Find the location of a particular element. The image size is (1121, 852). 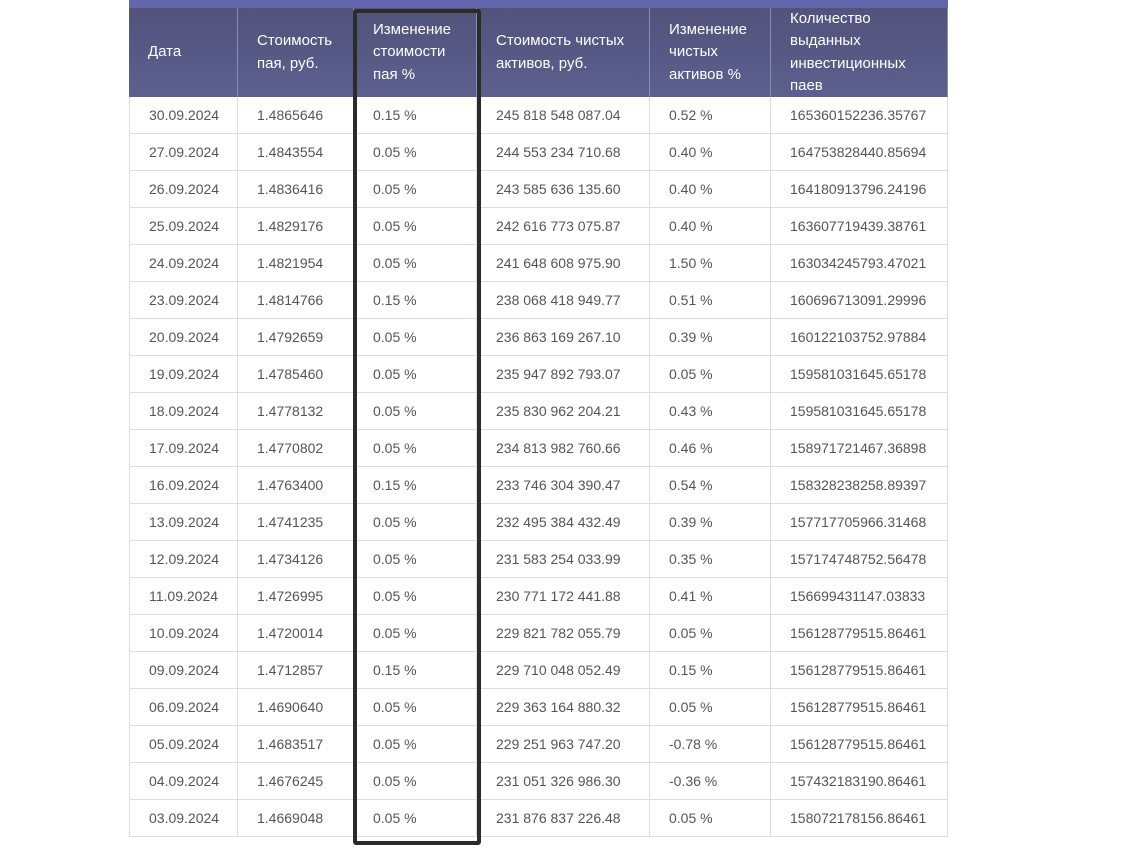

header-cell: Изменение чистых активов % is located at coordinates (710, 52).